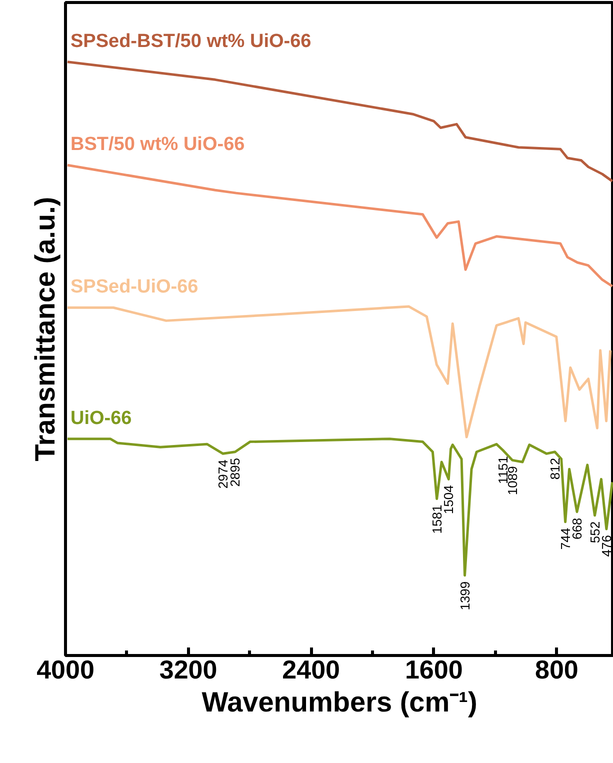  Describe the element at coordinates (556, 669) in the screenshot. I see `x-tick-label: 800` at that location.